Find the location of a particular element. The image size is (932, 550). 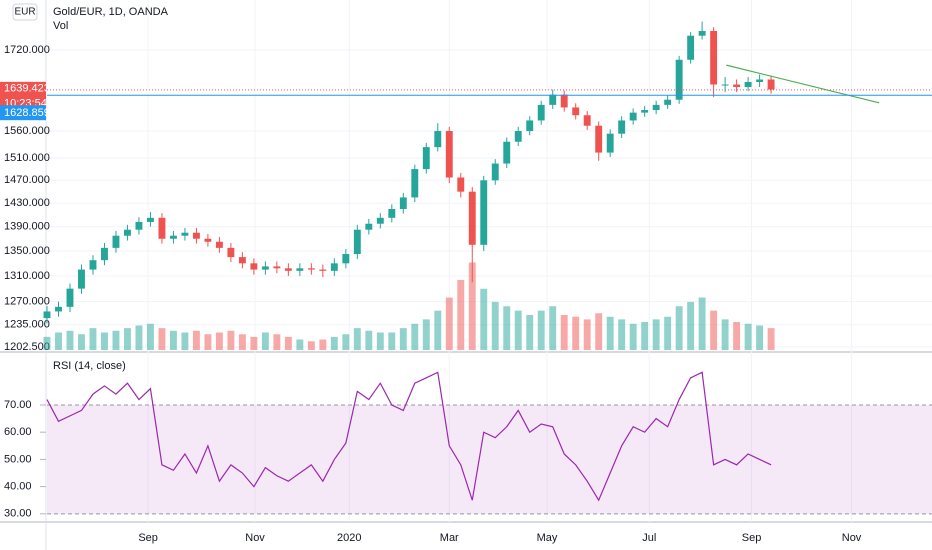

y-tick-label: 1430.000 is located at coordinates (27, 203).